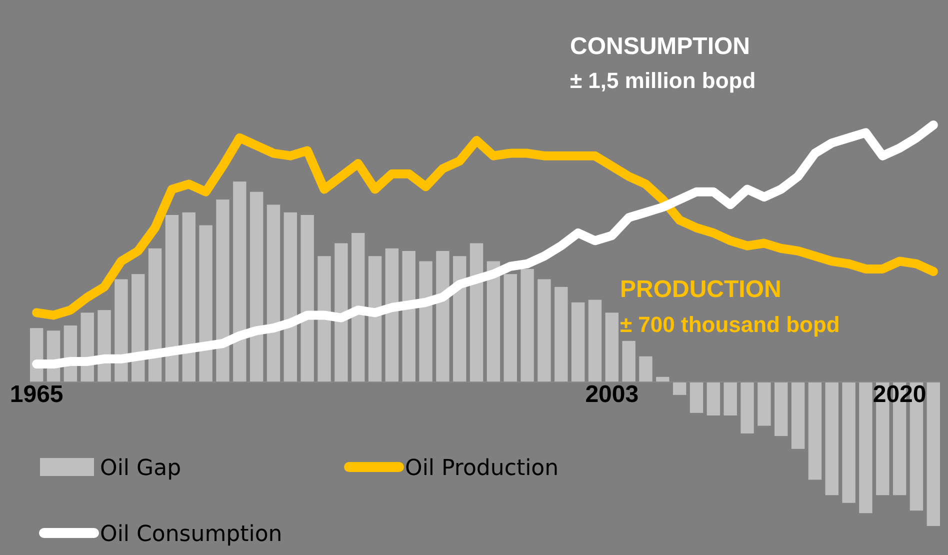 This screenshot has width=948, height=555. Describe the element at coordinates (730, 324) in the screenshot. I see `annotation: ± 700 thousand bopd` at that location.